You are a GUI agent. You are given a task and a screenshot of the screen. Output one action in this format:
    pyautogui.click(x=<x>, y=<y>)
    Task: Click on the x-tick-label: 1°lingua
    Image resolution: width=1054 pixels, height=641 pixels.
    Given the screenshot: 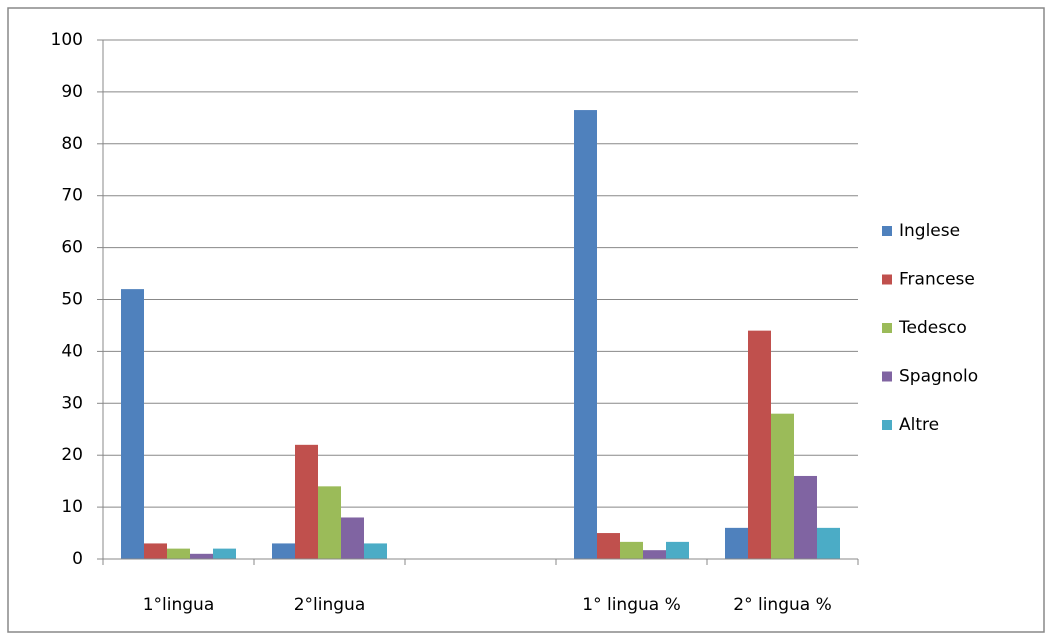 What is the action you would take?
    pyautogui.click(x=179, y=605)
    